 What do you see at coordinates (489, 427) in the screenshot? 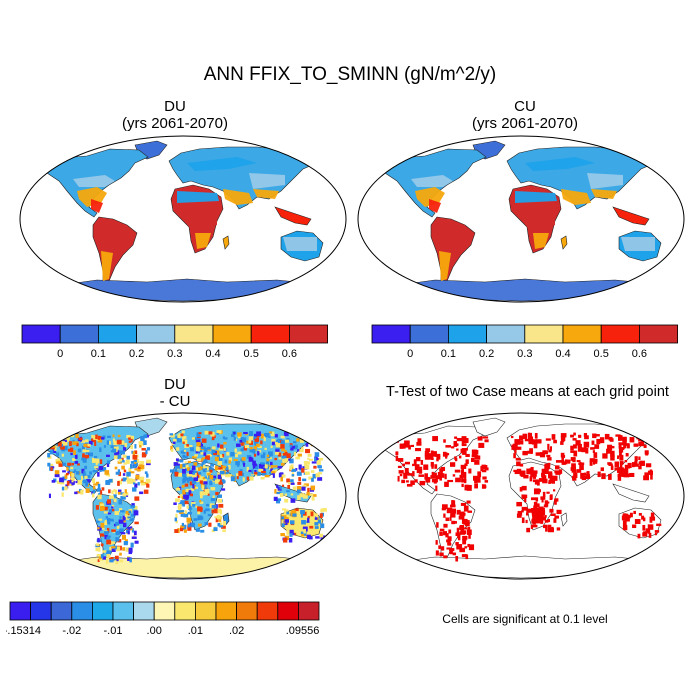
I see `greenland-outline` at bounding box center [489, 427].